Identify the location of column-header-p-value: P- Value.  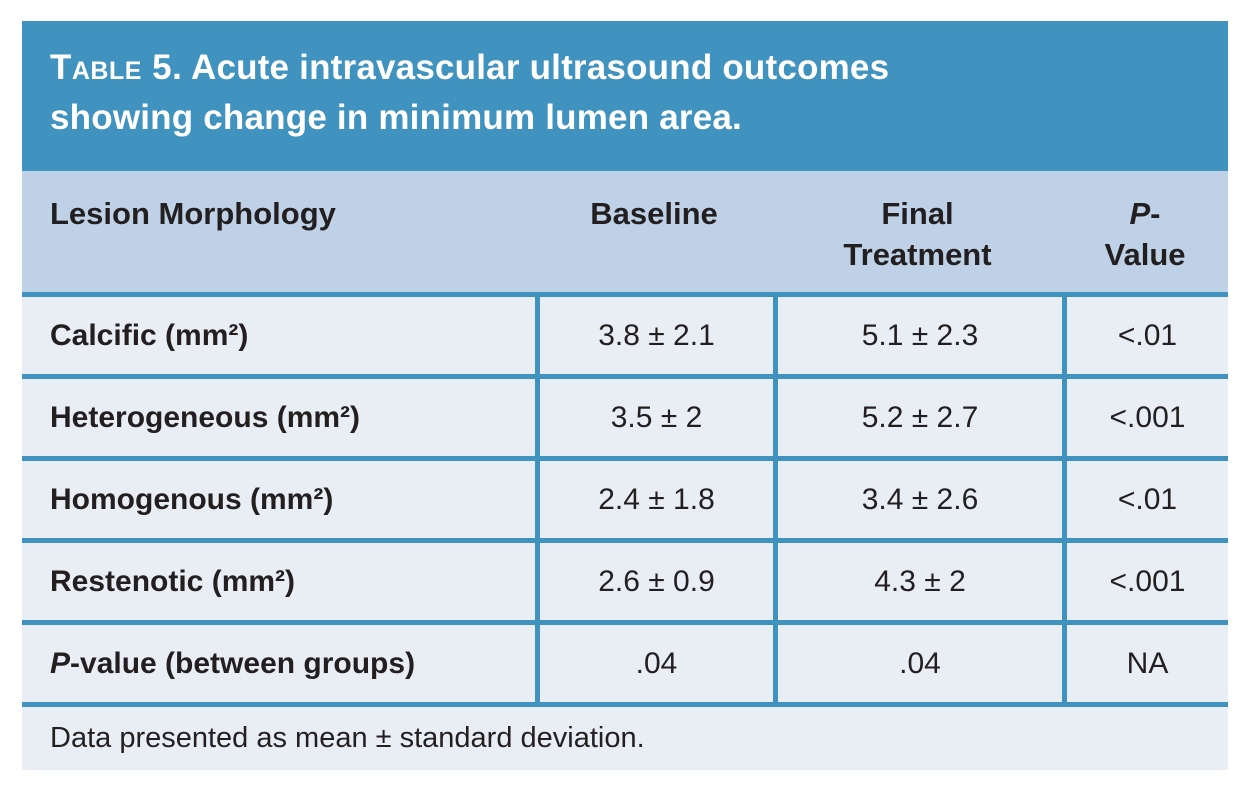
(1145, 234).